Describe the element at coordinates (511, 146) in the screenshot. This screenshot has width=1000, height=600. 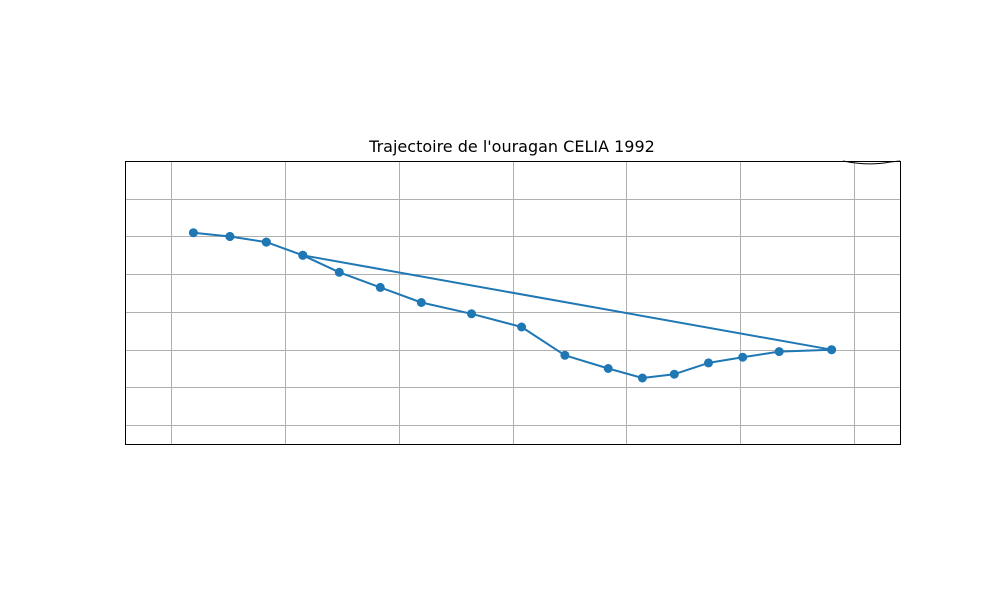
I see `chart-title: Trajectoire de l'ouragan CELIA 1992` at that location.